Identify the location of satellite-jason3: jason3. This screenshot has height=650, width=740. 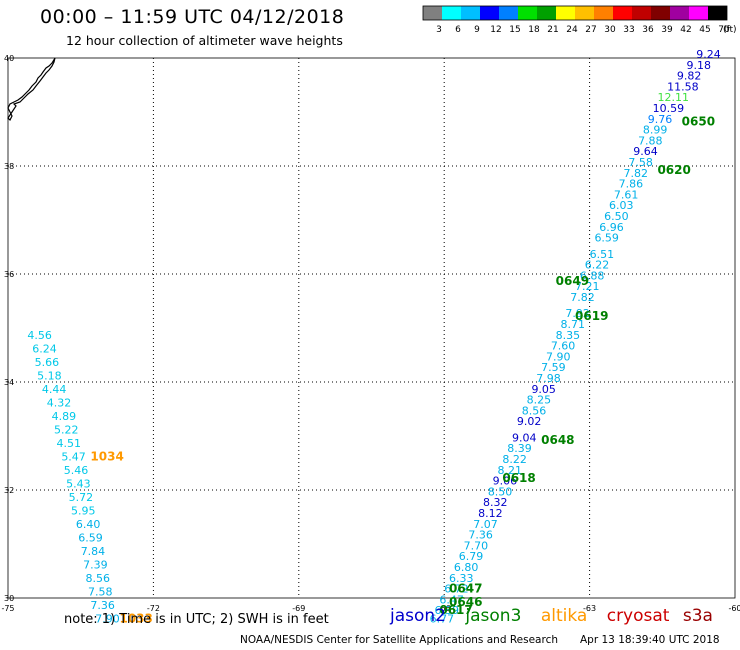
(493, 616).